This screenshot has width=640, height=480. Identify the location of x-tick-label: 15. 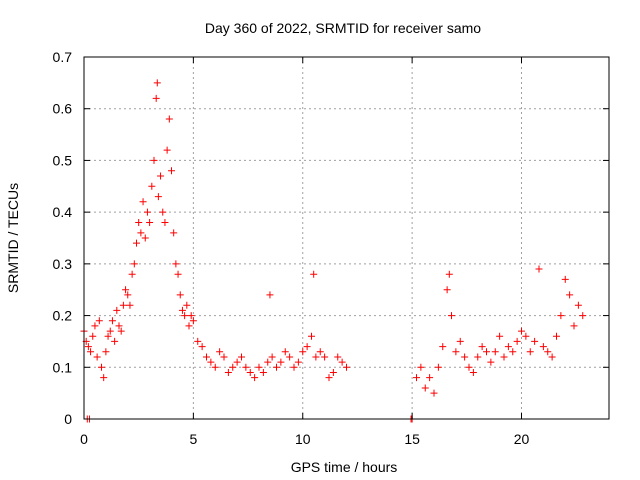
(412, 439).